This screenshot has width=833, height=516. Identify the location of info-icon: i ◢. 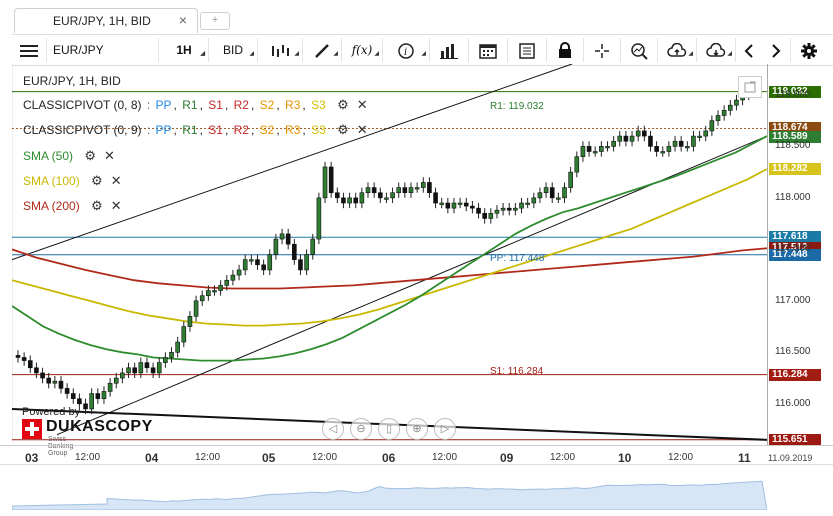
(406, 50).